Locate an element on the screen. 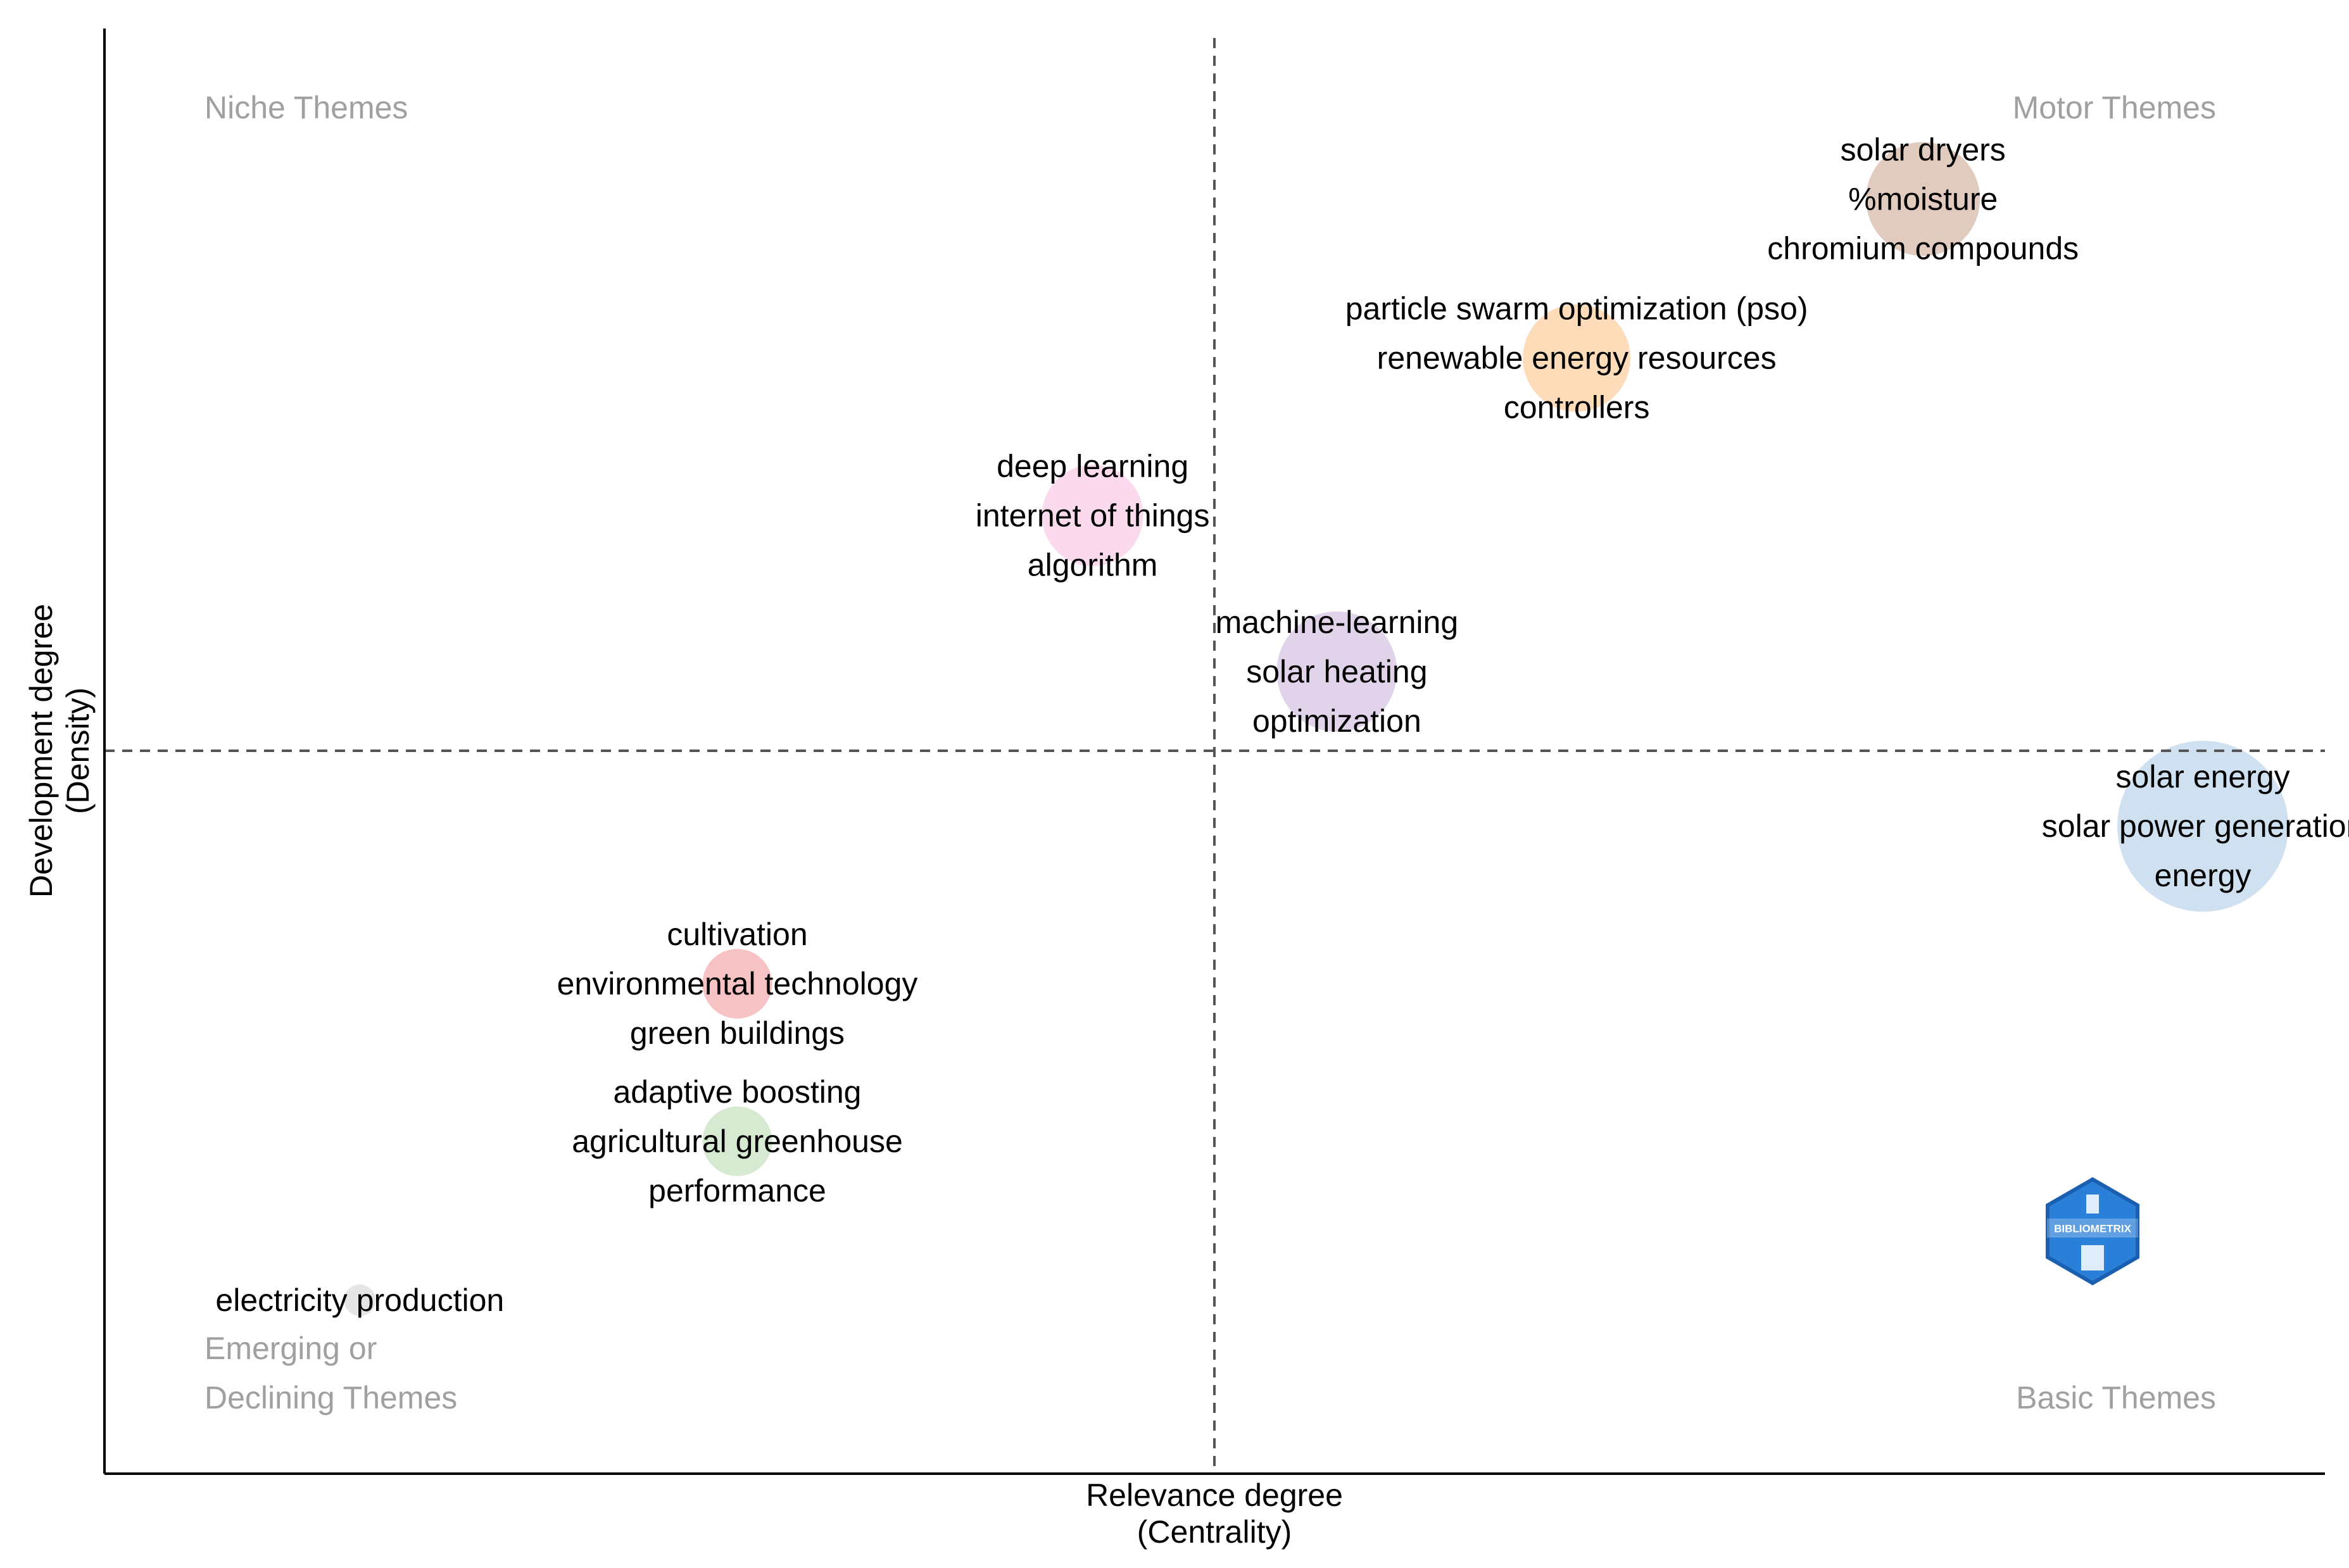 This screenshot has width=2349, height=1568. cluster-label: solar power generation is located at coordinates (2195, 826).